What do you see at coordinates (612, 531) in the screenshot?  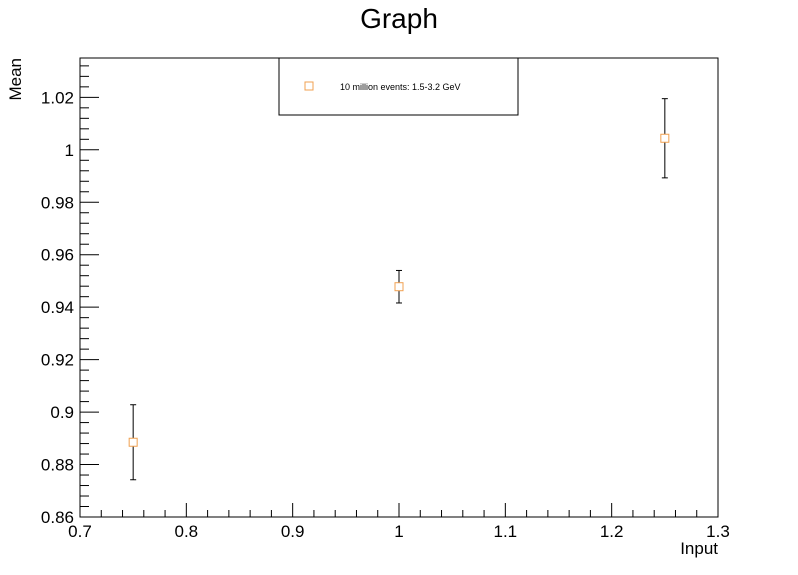 I see `x-tick-label: 1.2` at bounding box center [612, 531].